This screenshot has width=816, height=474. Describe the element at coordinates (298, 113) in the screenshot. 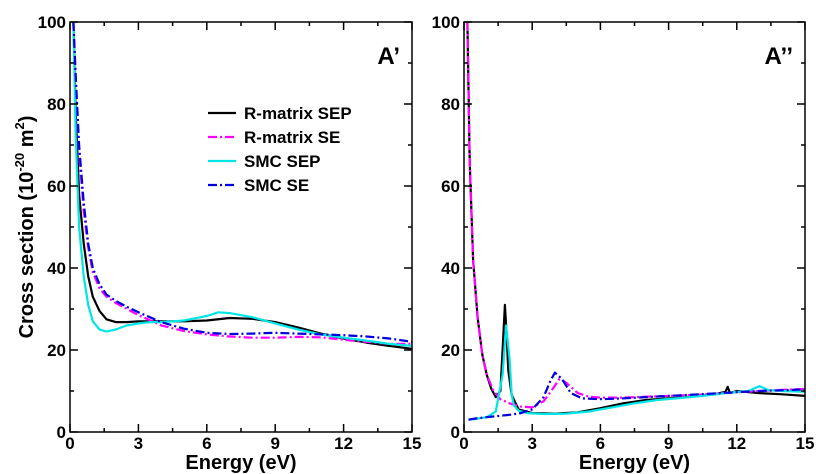

I see `legend-label: R-matrix SEP` at that location.